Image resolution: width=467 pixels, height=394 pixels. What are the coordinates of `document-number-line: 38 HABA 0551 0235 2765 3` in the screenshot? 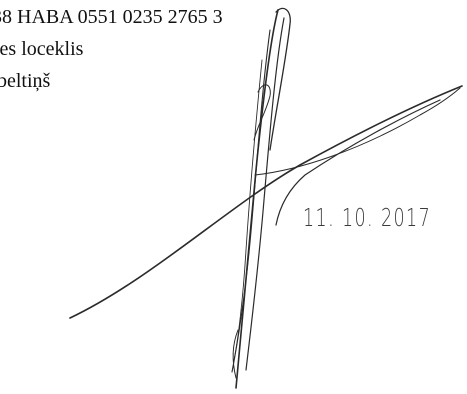 It's located at (111, 17).